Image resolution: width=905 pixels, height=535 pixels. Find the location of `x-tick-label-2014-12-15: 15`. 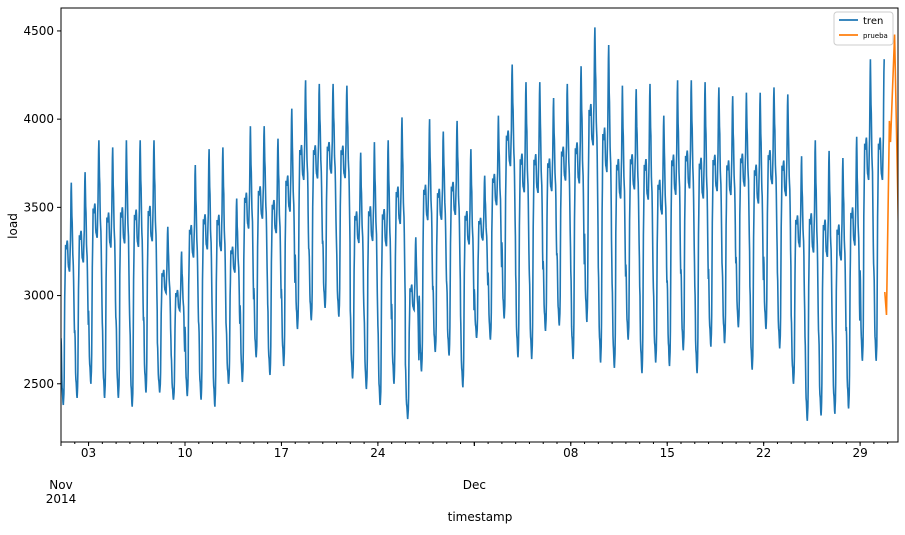

x-tick-label-2014-12-15: 15 is located at coordinates (667, 453).